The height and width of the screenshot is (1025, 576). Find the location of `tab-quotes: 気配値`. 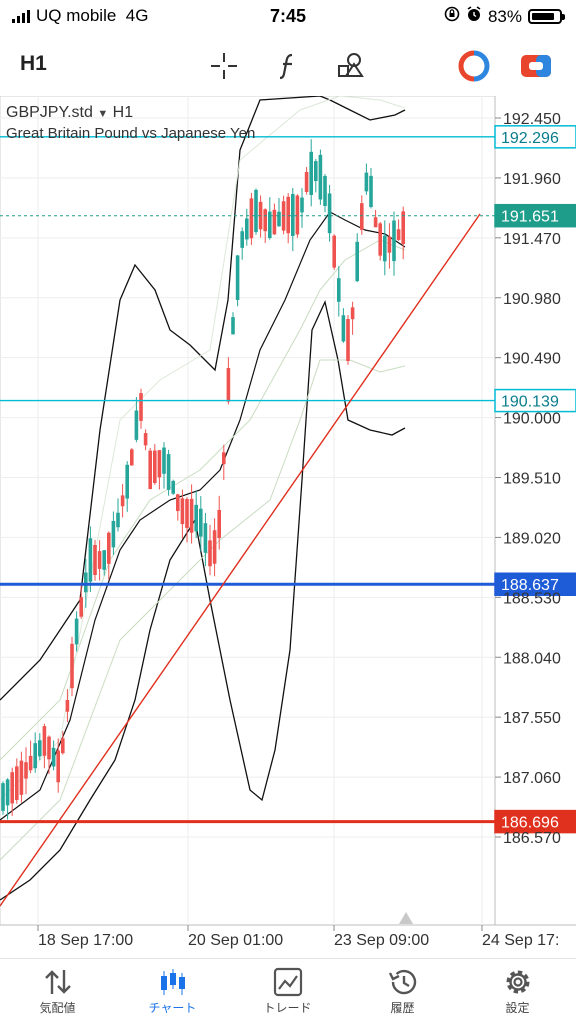

tab-quotes: 気配値 is located at coordinates (57, 992).